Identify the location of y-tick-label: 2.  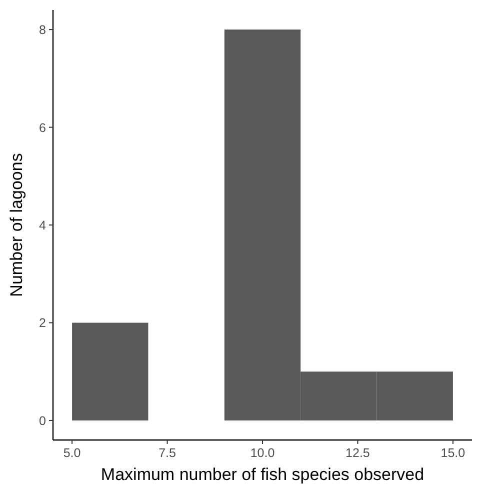
(42, 323).